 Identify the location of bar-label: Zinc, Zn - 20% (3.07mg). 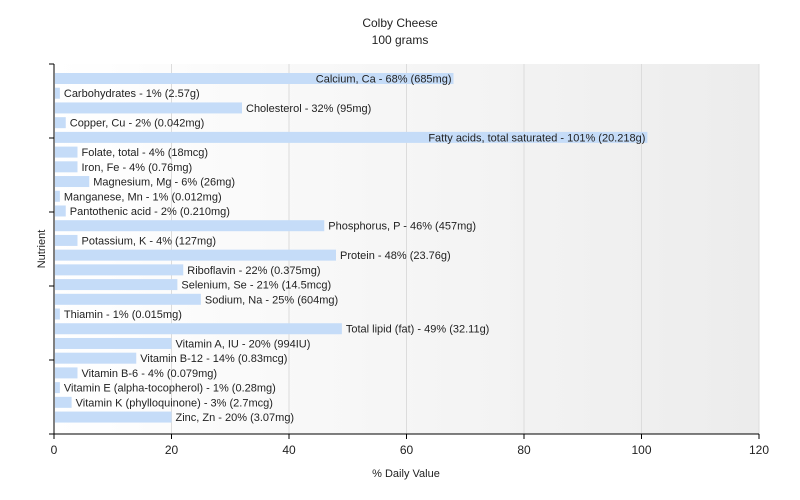
(235, 418).